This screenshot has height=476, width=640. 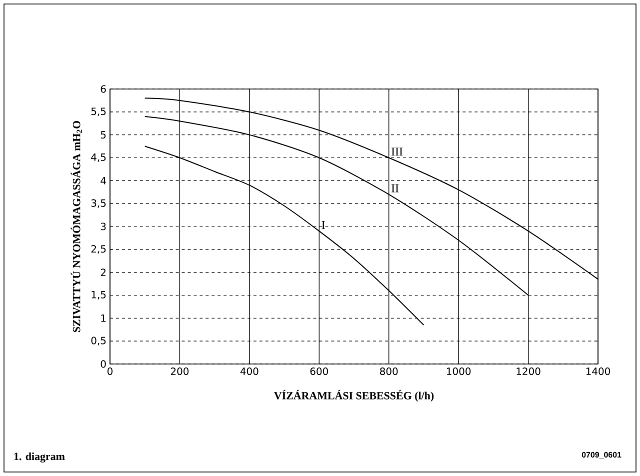 I want to click on y-tick-label: 0, so click(x=103, y=364).